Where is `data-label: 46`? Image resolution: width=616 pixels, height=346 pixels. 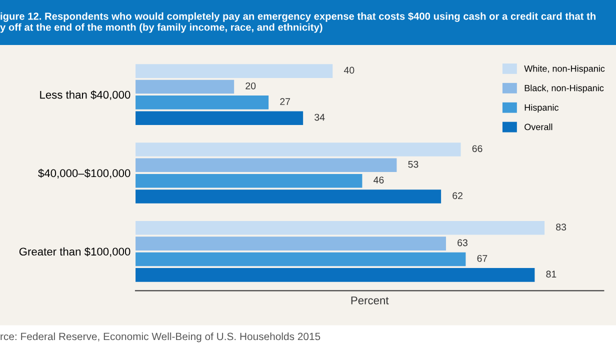 data-label: 46 is located at coordinates (379, 180).